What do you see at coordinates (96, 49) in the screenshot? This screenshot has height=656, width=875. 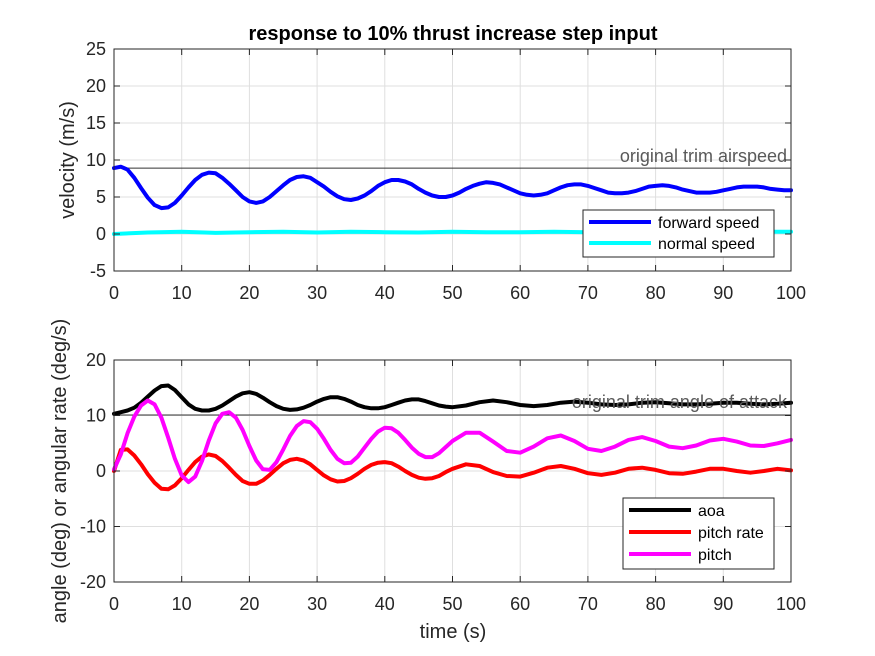 I see `top-ytick-label-25: 25` at bounding box center [96, 49].